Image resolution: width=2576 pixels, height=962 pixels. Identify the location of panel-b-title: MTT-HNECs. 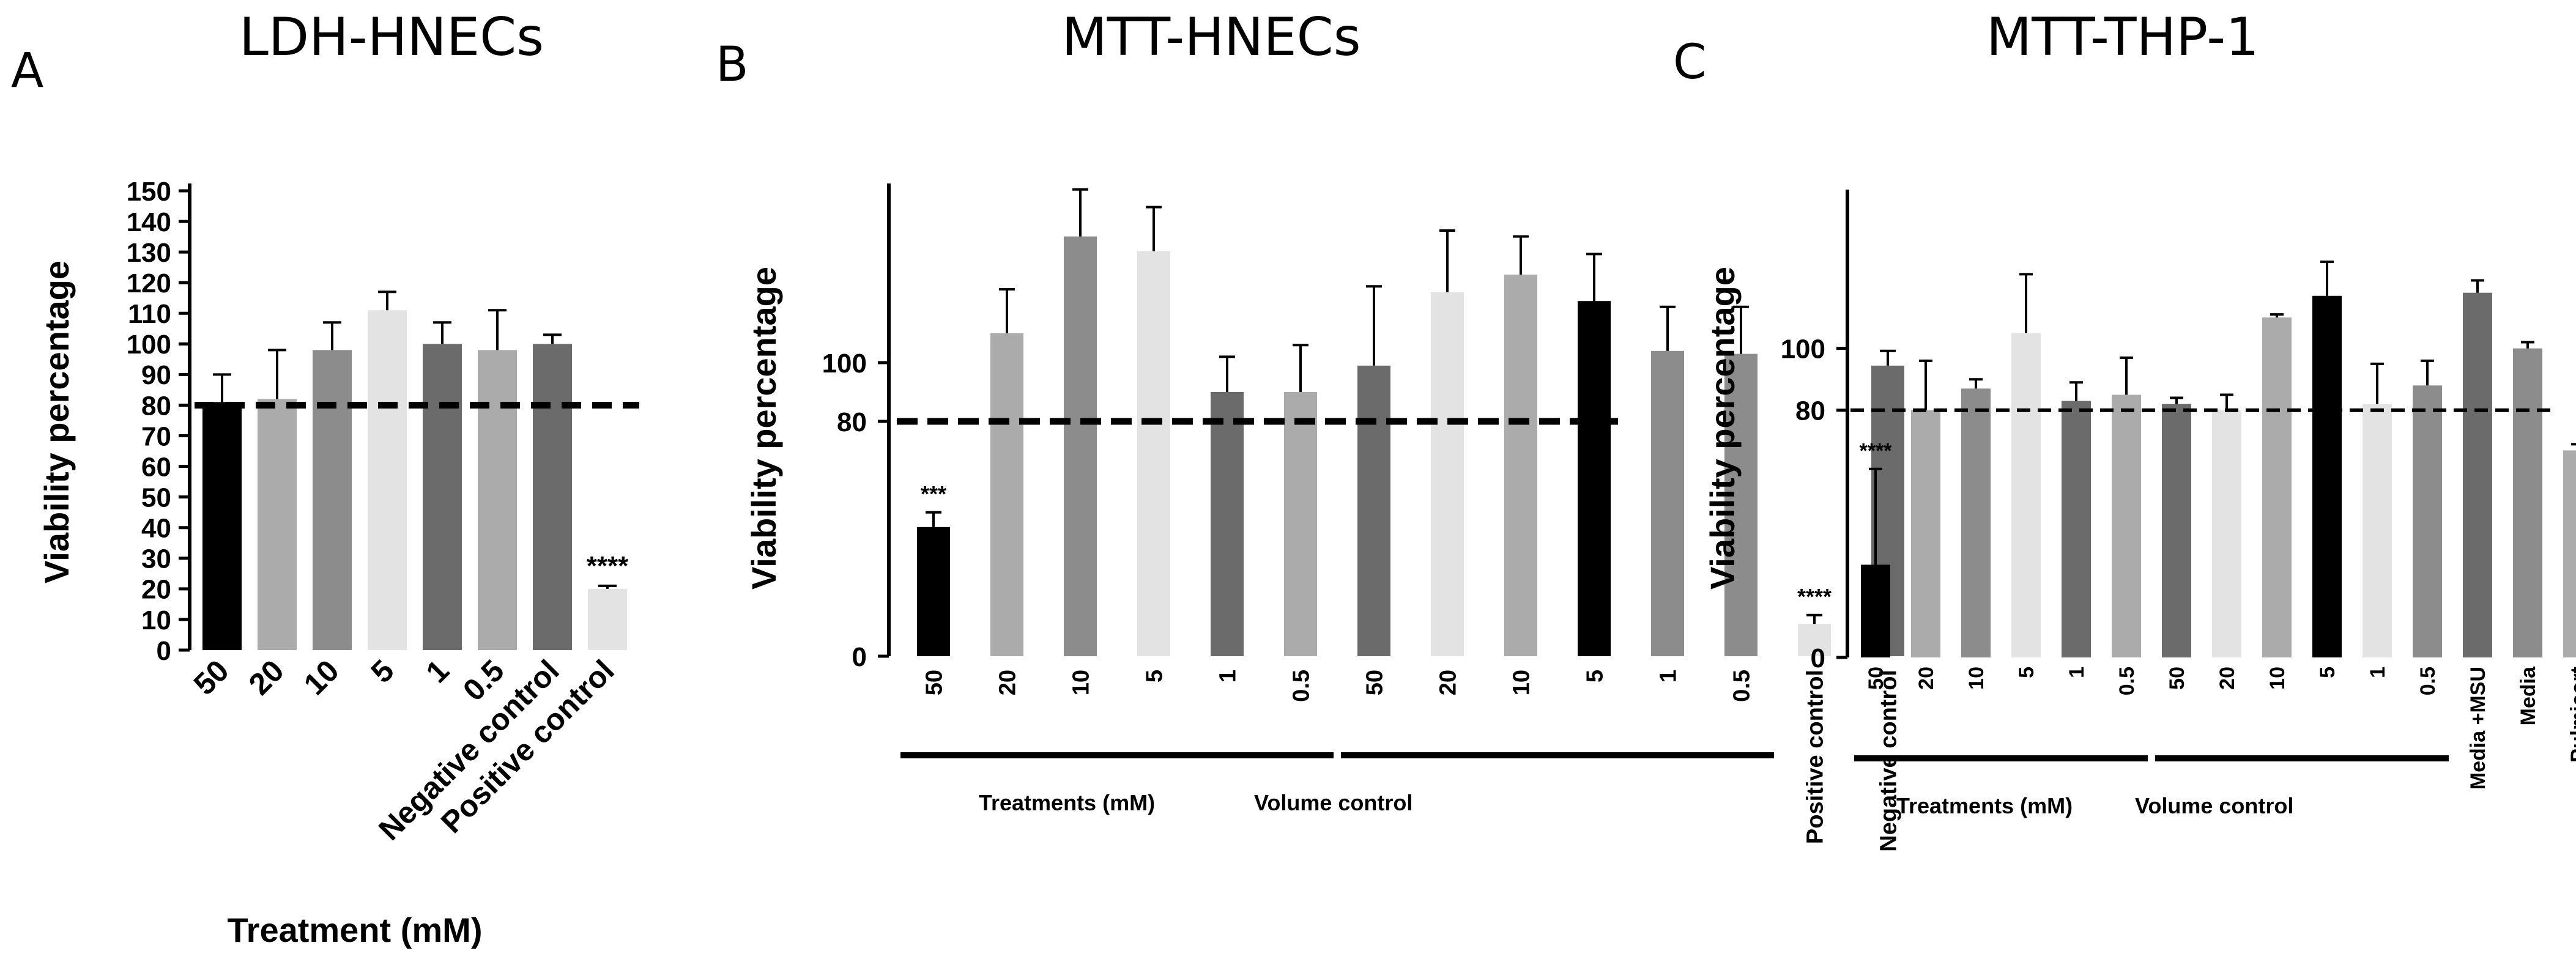
(1210, 37).